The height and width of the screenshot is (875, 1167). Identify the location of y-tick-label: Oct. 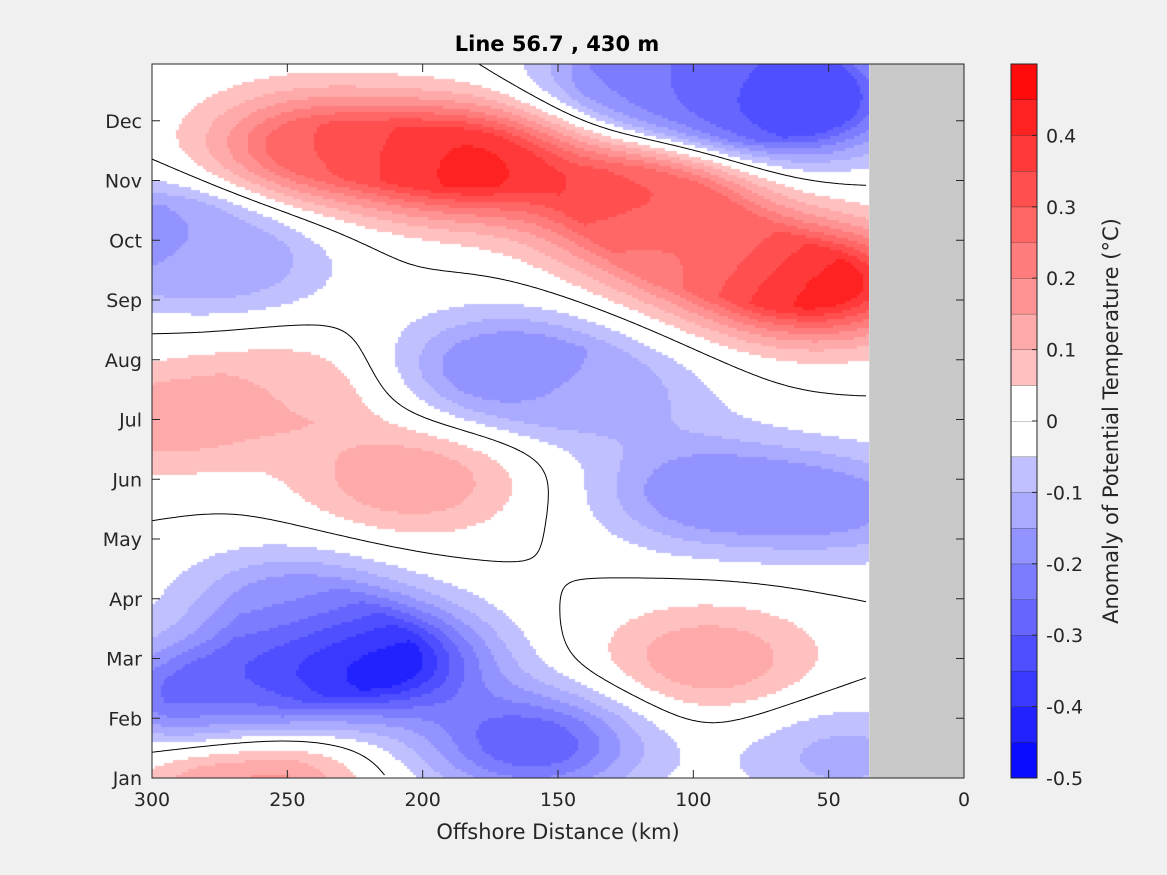
(125, 241).